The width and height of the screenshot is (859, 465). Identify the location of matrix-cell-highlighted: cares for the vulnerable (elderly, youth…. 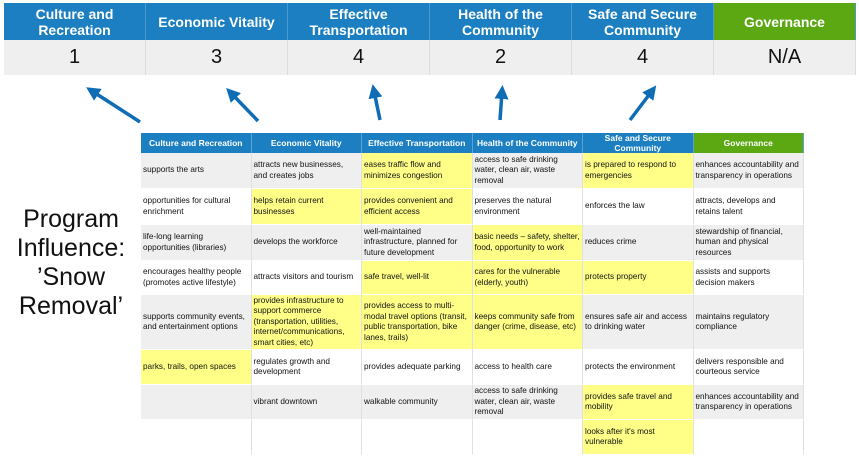
(527, 278).